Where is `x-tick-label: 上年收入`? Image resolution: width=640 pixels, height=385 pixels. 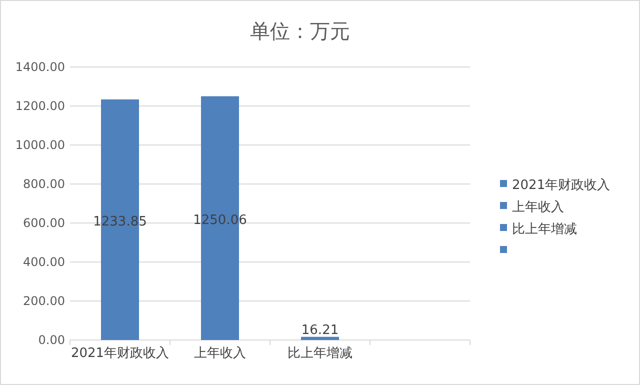 x-tick-label: 上年收入 is located at coordinates (220, 353).